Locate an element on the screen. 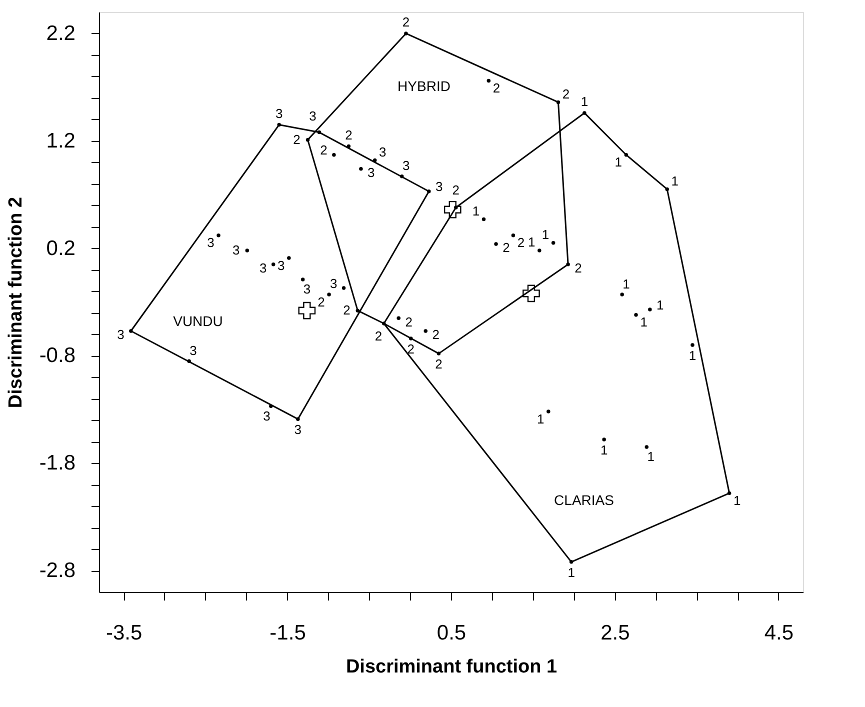 The image size is (865, 707). x-tick-label: -1.5 is located at coordinates (288, 633).